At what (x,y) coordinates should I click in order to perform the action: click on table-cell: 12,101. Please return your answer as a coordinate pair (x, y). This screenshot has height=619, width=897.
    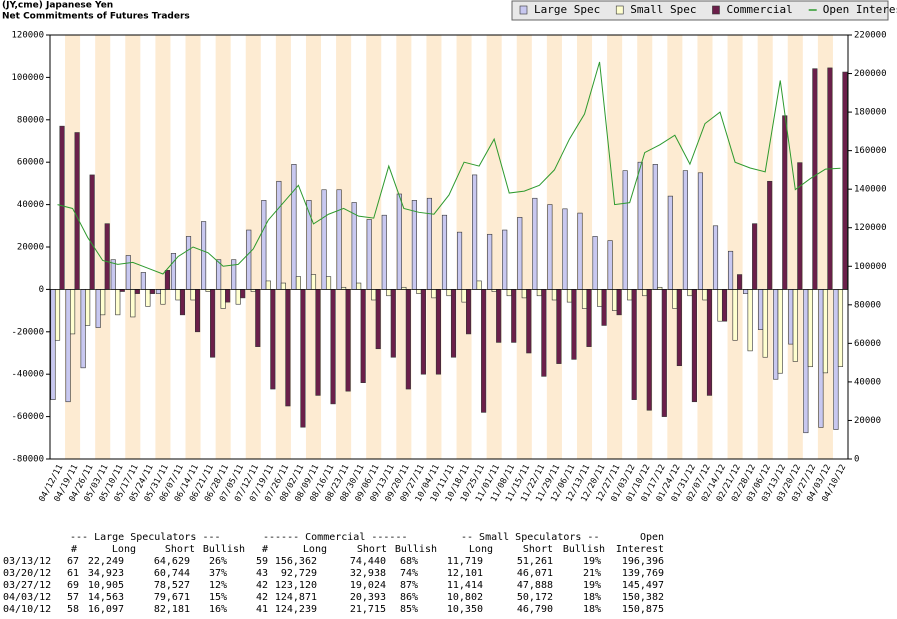
    Looking at the image, I should click on (465, 573).